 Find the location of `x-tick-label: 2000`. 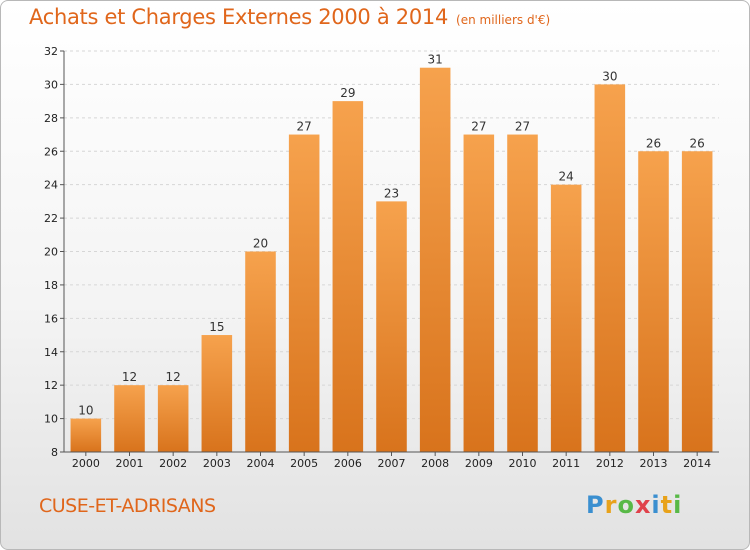

x-tick-label: 2000 is located at coordinates (86, 463).